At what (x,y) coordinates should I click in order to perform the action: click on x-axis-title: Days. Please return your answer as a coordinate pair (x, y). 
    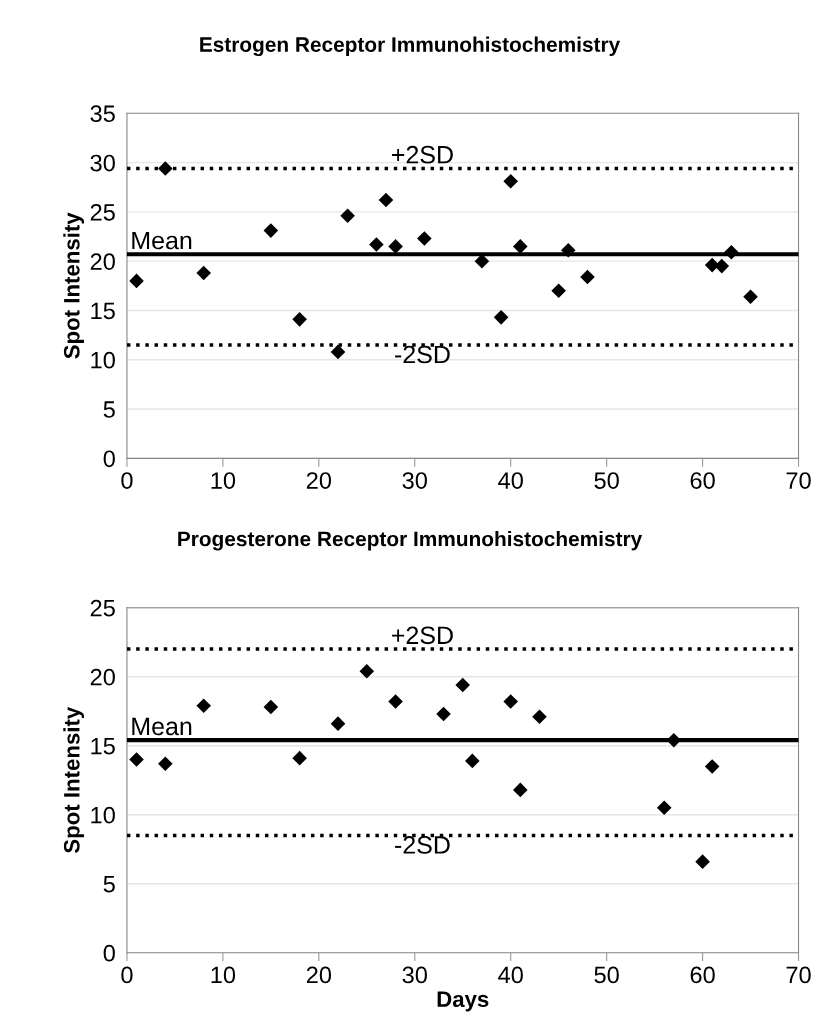
    Looking at the image, I should click on (463, 1001).